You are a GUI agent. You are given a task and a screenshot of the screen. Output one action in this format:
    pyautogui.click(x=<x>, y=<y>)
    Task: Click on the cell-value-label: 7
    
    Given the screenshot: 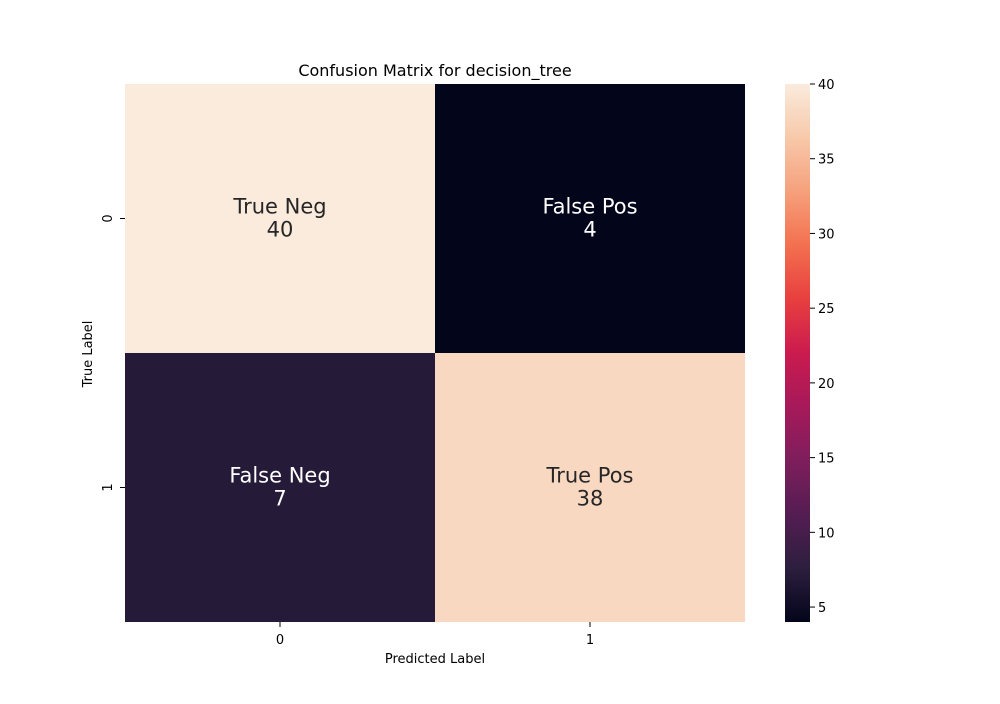 What is the action you would take?
    pyautogui.click(x=279, y=499)
    